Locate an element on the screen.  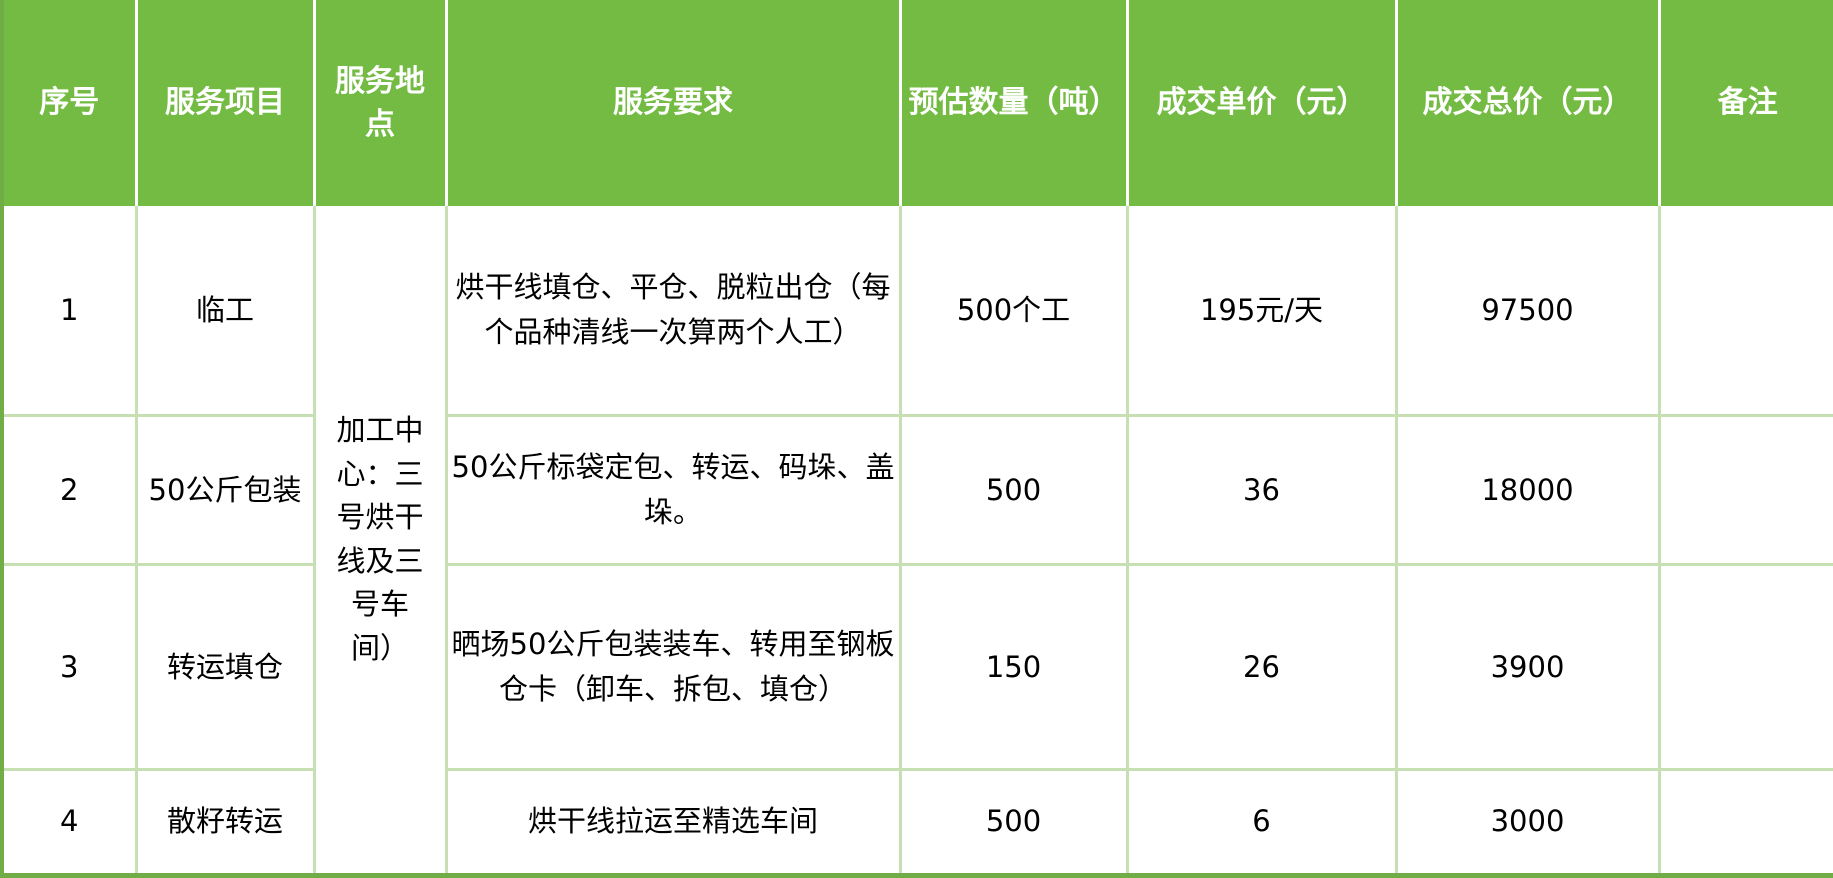
estimated-quantity-cell: 150 is located at coordinates (1013, 667).